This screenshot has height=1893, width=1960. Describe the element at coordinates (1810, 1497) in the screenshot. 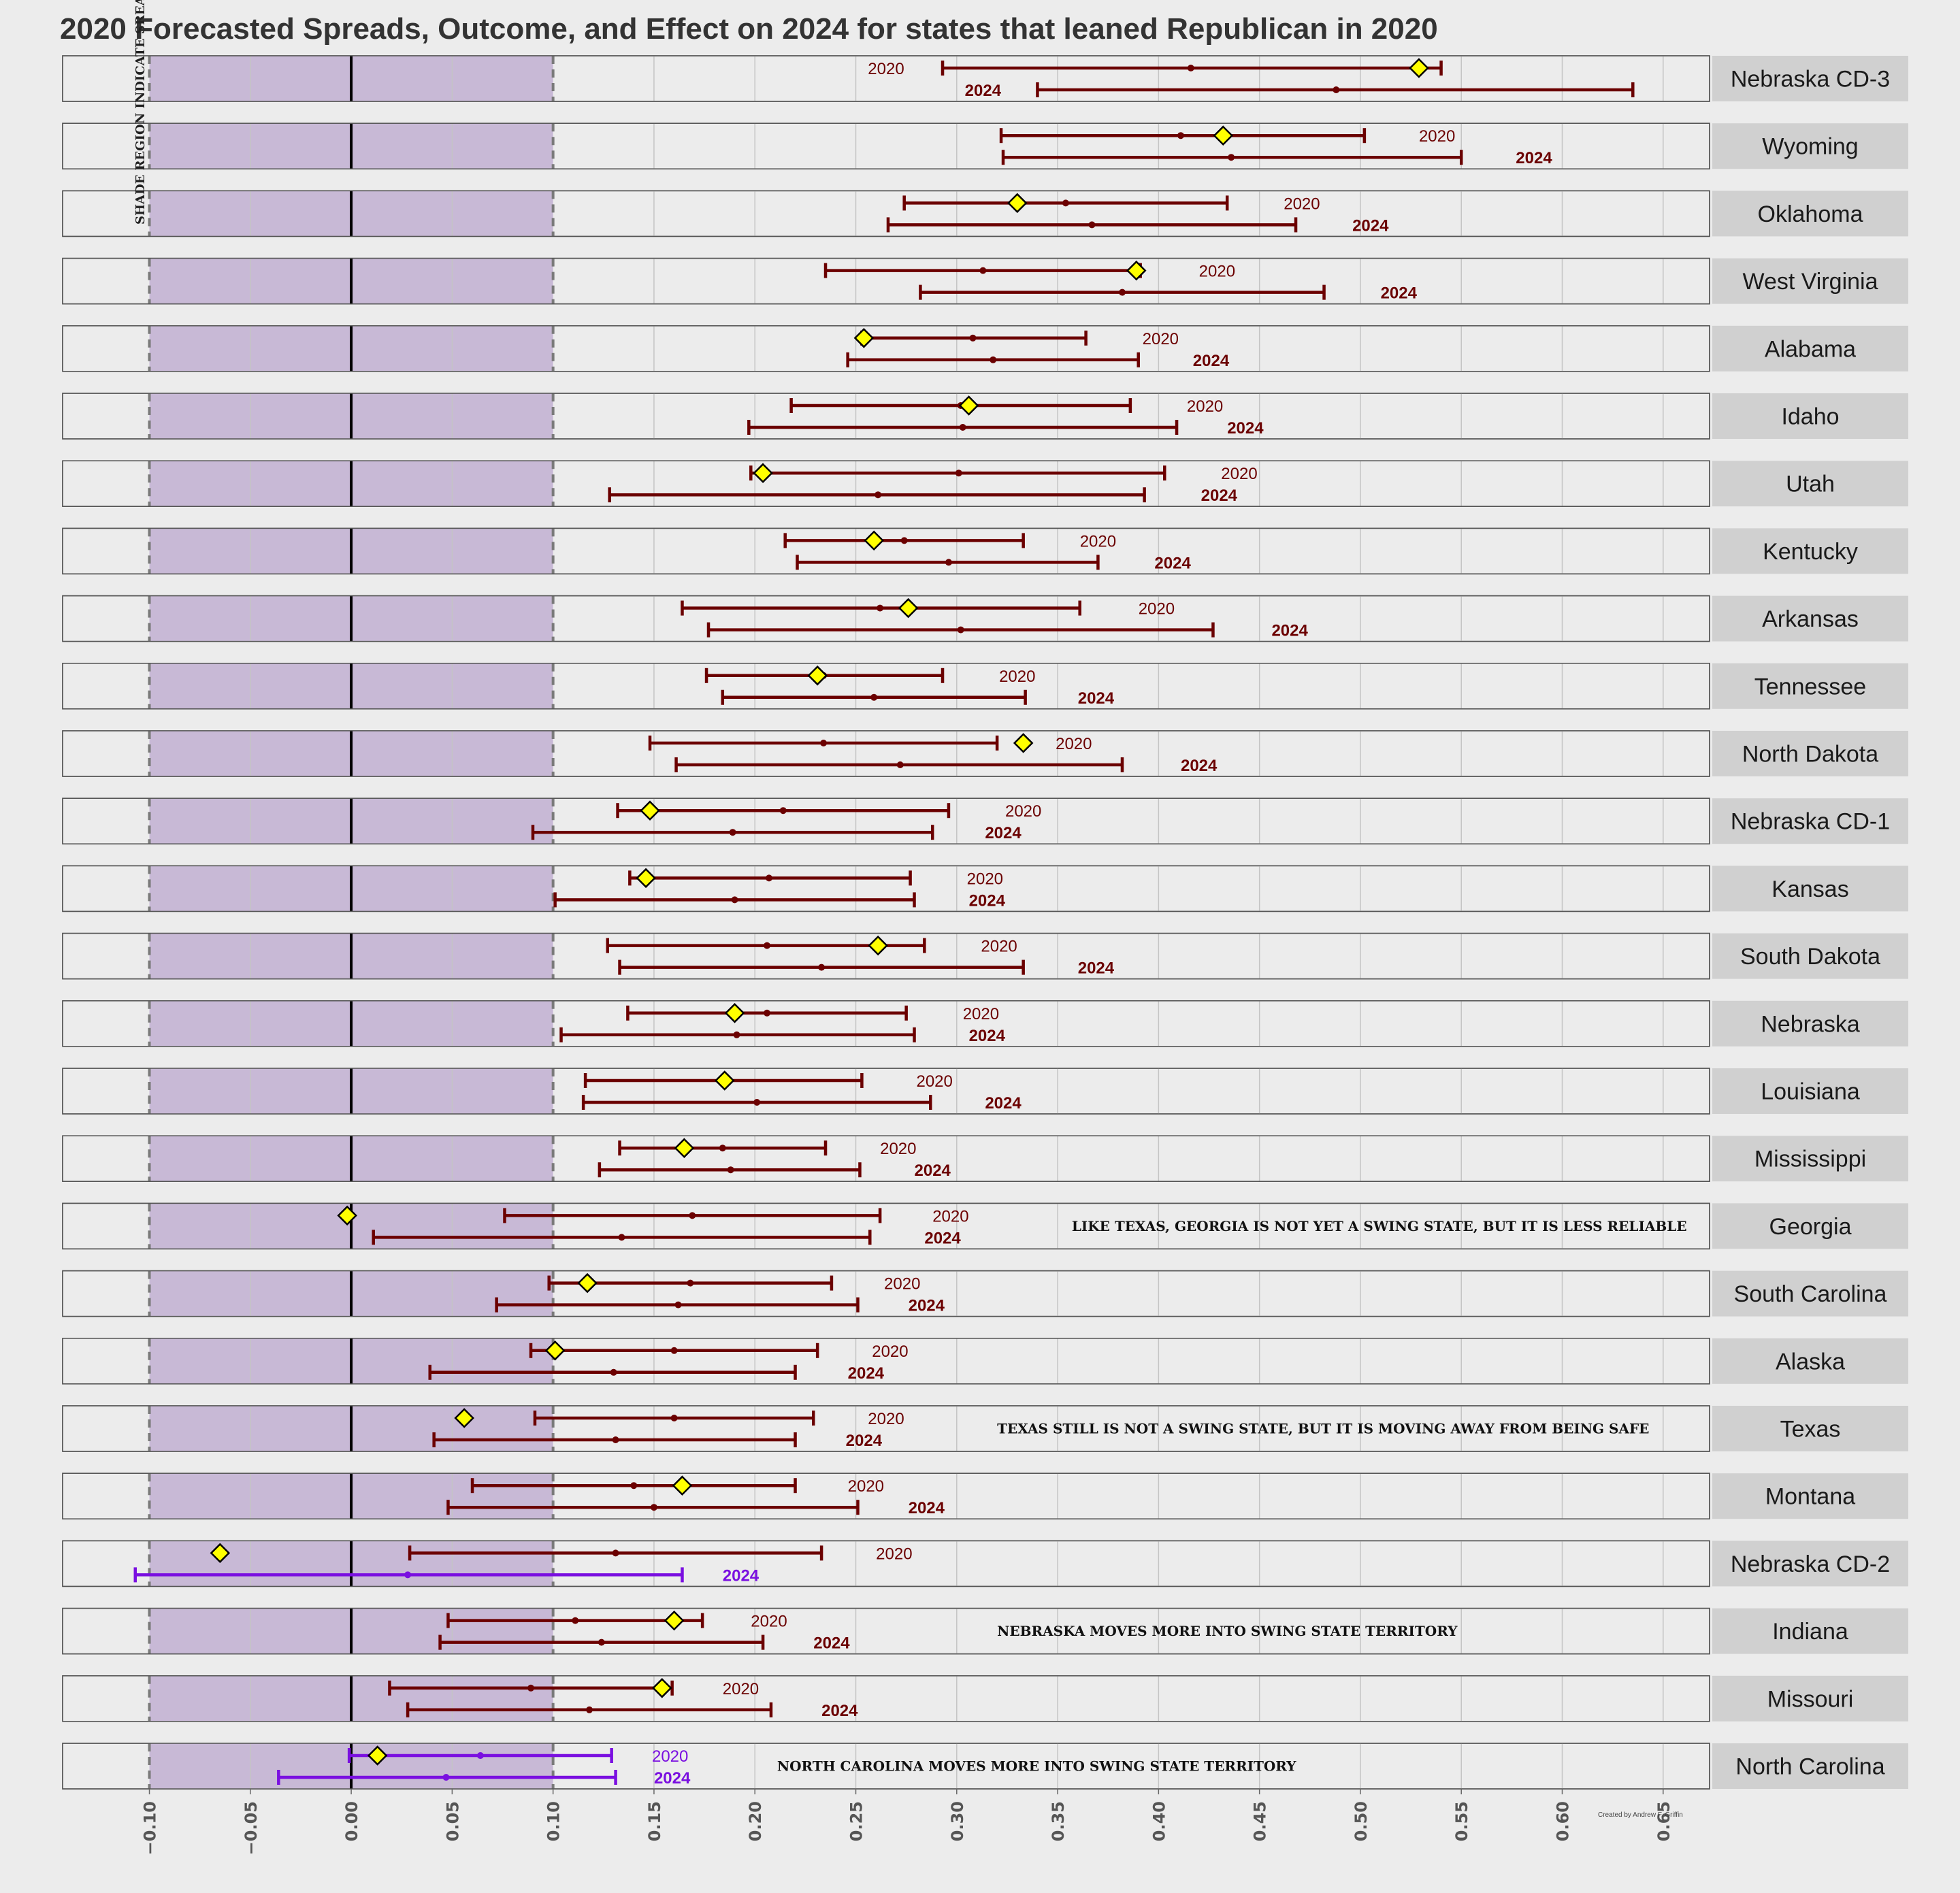

I see `state-label: Montana` at that location.